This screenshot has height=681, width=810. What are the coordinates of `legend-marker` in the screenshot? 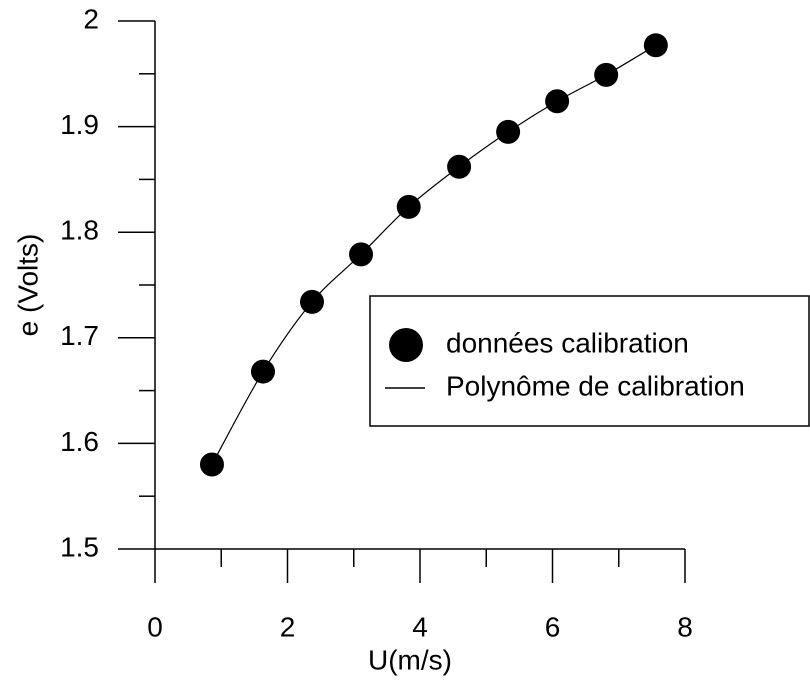 It's located at (406, 345).